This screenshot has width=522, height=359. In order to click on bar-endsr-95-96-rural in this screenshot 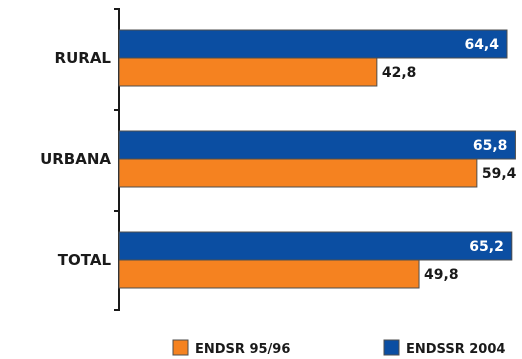, I will do `click(248, 72)`.